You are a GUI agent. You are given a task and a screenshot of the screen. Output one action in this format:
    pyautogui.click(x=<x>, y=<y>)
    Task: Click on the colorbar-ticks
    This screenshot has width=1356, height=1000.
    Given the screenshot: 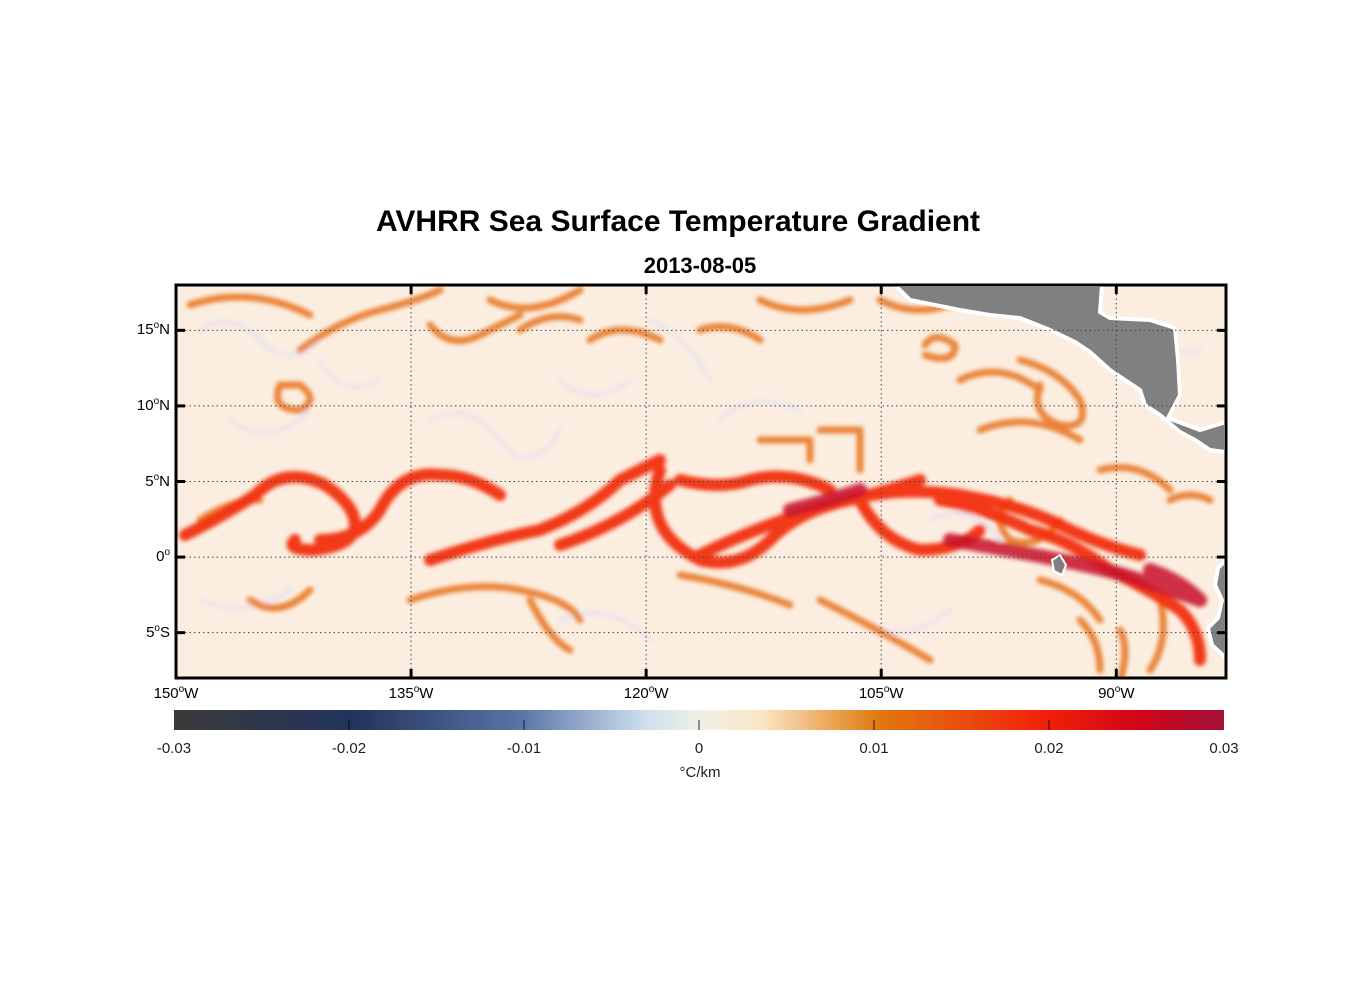 What is the action you would take?
    pyautogui.click(x=699, y=725)
    